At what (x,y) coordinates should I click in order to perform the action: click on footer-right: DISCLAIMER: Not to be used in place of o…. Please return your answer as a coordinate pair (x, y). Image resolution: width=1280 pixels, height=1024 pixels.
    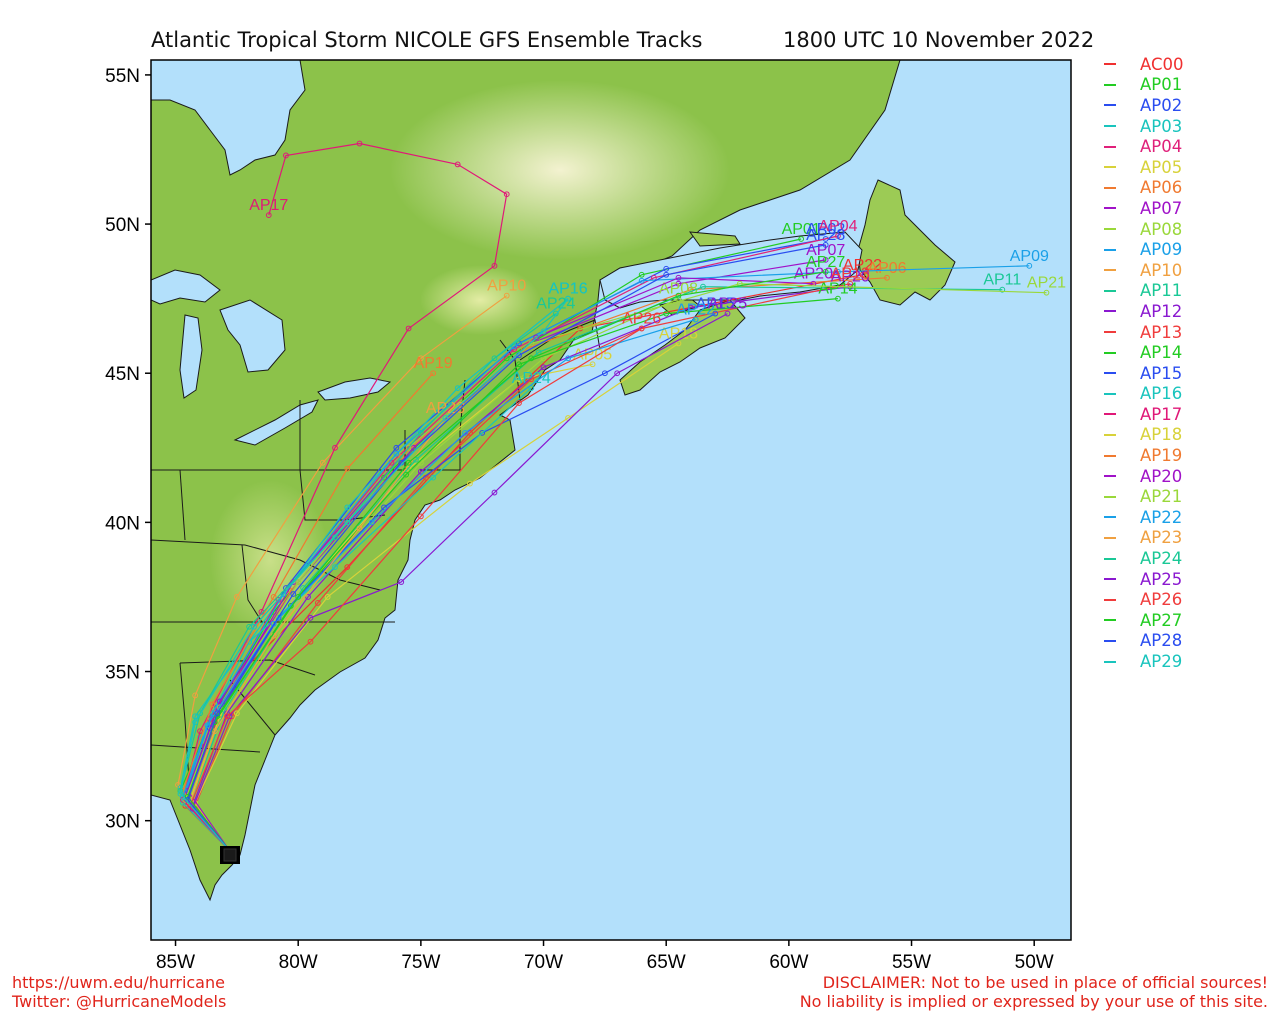
    Looking at the image, I should click on (1034, 992).